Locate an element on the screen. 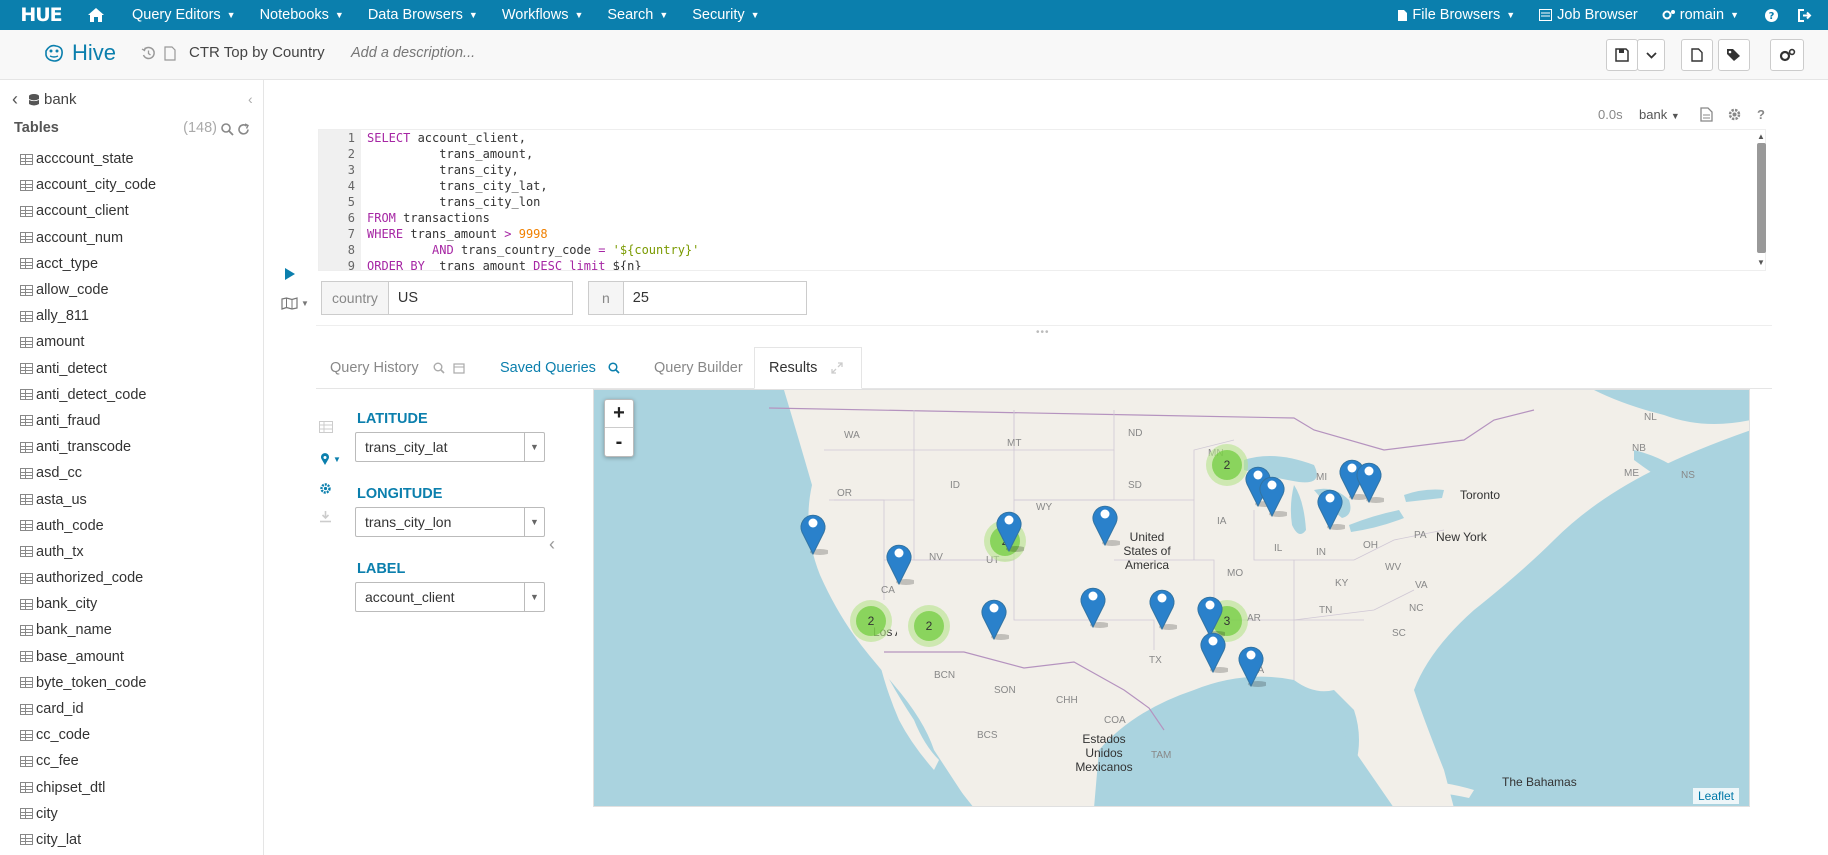 The height and width of the screenshot is (855, 1828). save-dropdown-button is located at coordinates (1651, 55).